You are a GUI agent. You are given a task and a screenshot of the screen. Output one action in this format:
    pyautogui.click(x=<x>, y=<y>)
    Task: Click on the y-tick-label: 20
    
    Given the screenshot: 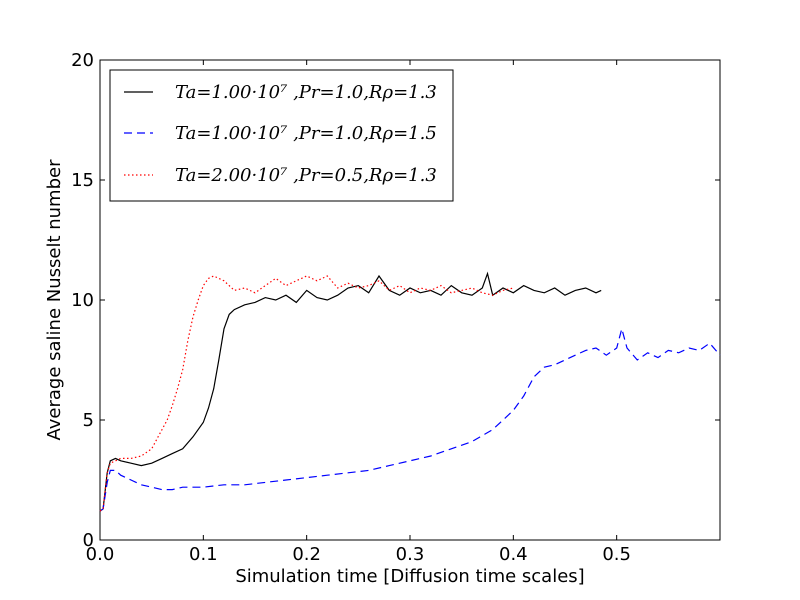 What is the action you would take?
    pyautogui.click(x=82, y=60)
    